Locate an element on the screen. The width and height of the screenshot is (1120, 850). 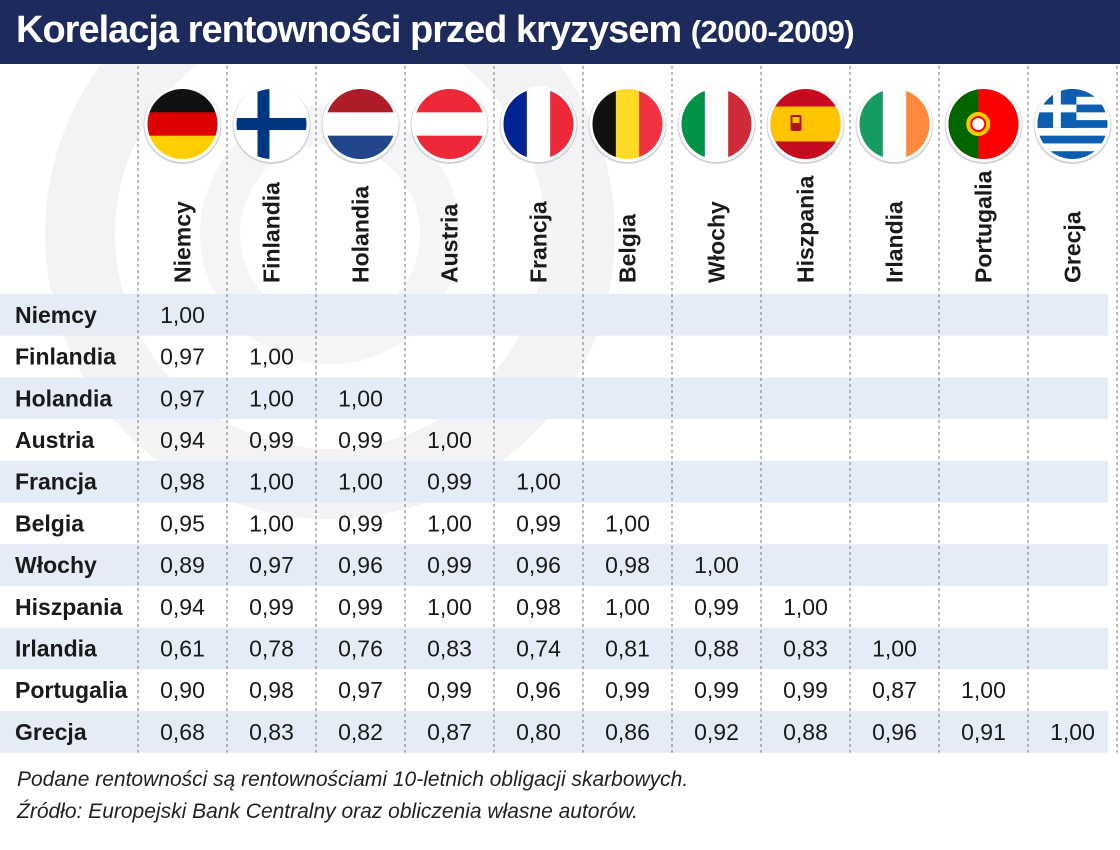
chart-title-main: Korelacja rentowności przed kryzysem is located at coordinates (349, 30).